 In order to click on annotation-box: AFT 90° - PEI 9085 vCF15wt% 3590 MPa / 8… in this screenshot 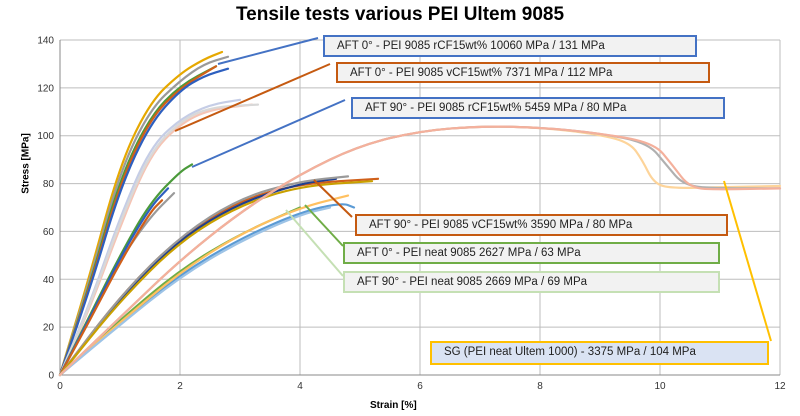, I will do `click(541, 225)`.